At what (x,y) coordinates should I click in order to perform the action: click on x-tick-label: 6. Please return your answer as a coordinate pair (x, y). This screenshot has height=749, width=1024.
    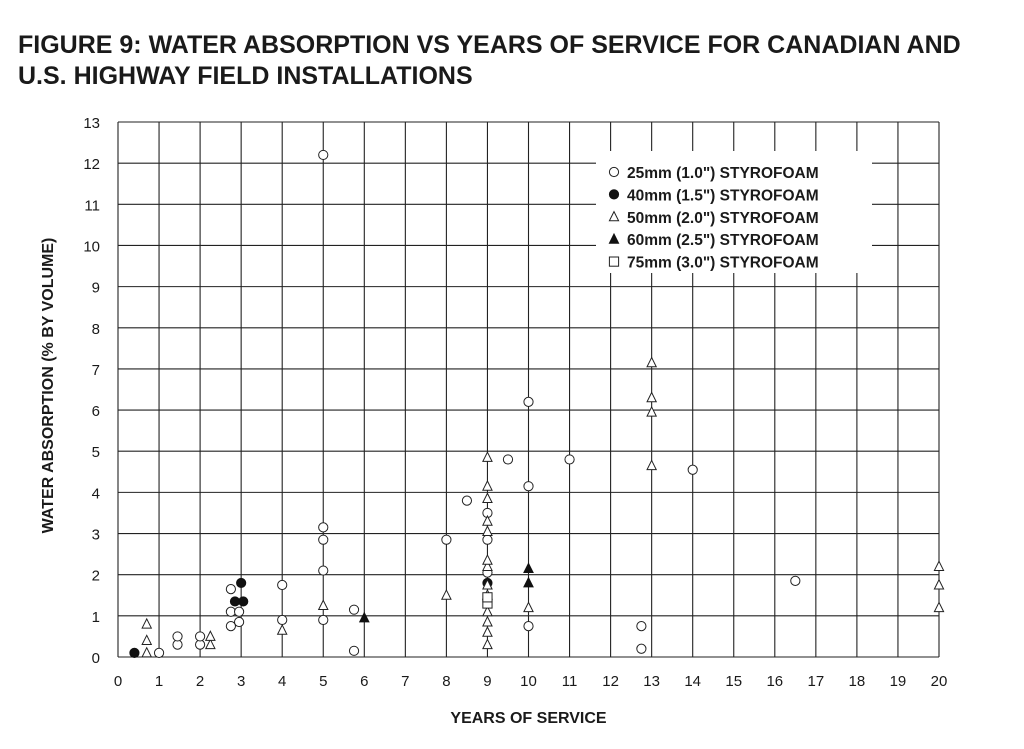
    Looking at the image, I should click on (364, 681).